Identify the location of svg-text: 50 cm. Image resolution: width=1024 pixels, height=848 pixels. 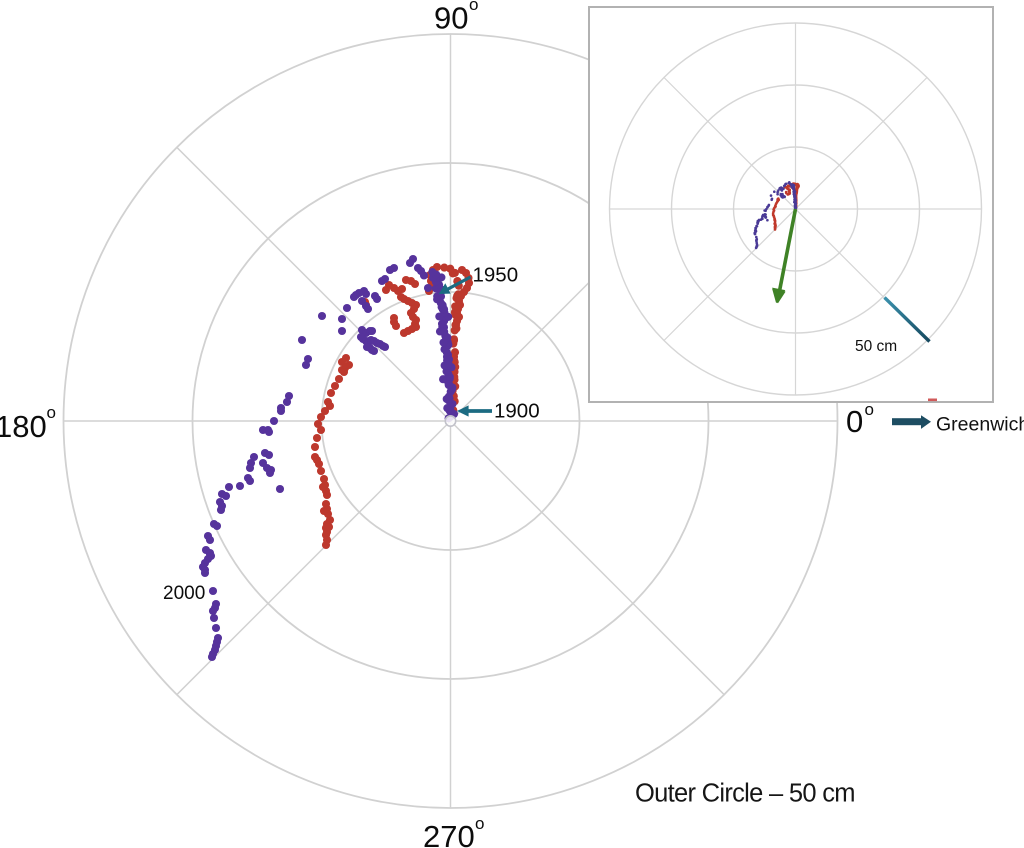
(876, 346).